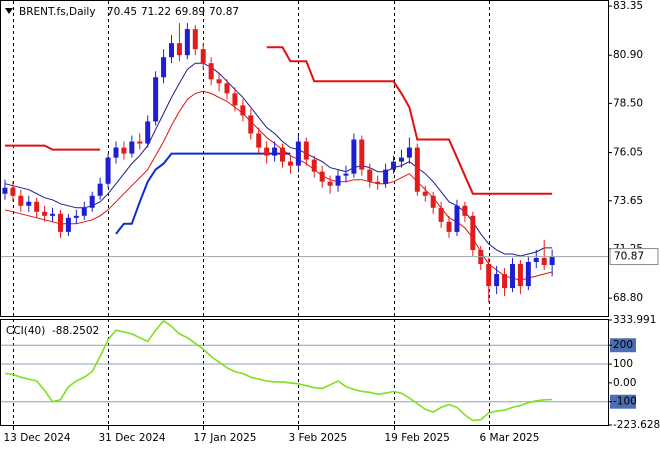  I want to click on x-tick-label: 31 Dec 2024, so click(132, 438).